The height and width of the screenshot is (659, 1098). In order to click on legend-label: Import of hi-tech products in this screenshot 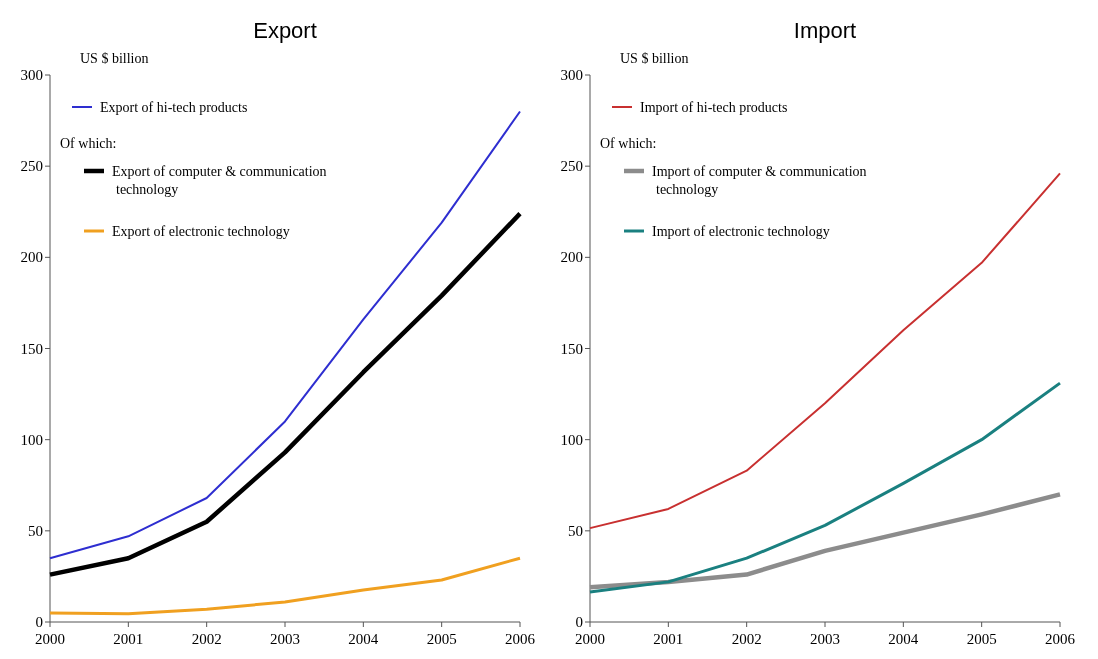, I will do `click(714, 107)`.